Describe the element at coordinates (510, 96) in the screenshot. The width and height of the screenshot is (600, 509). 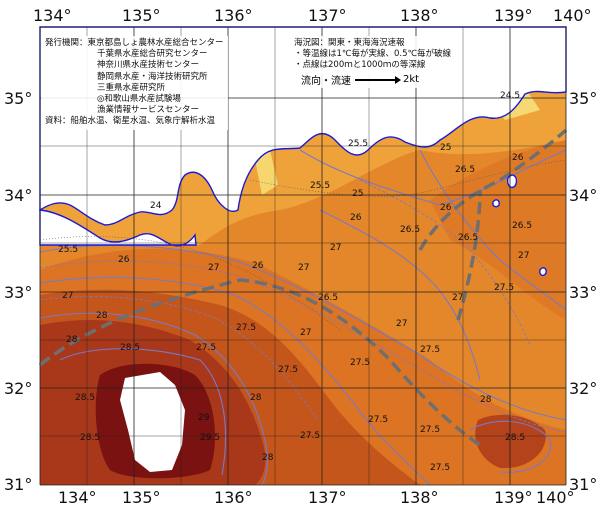
I see `isotherm-label: 24.5` at that location.